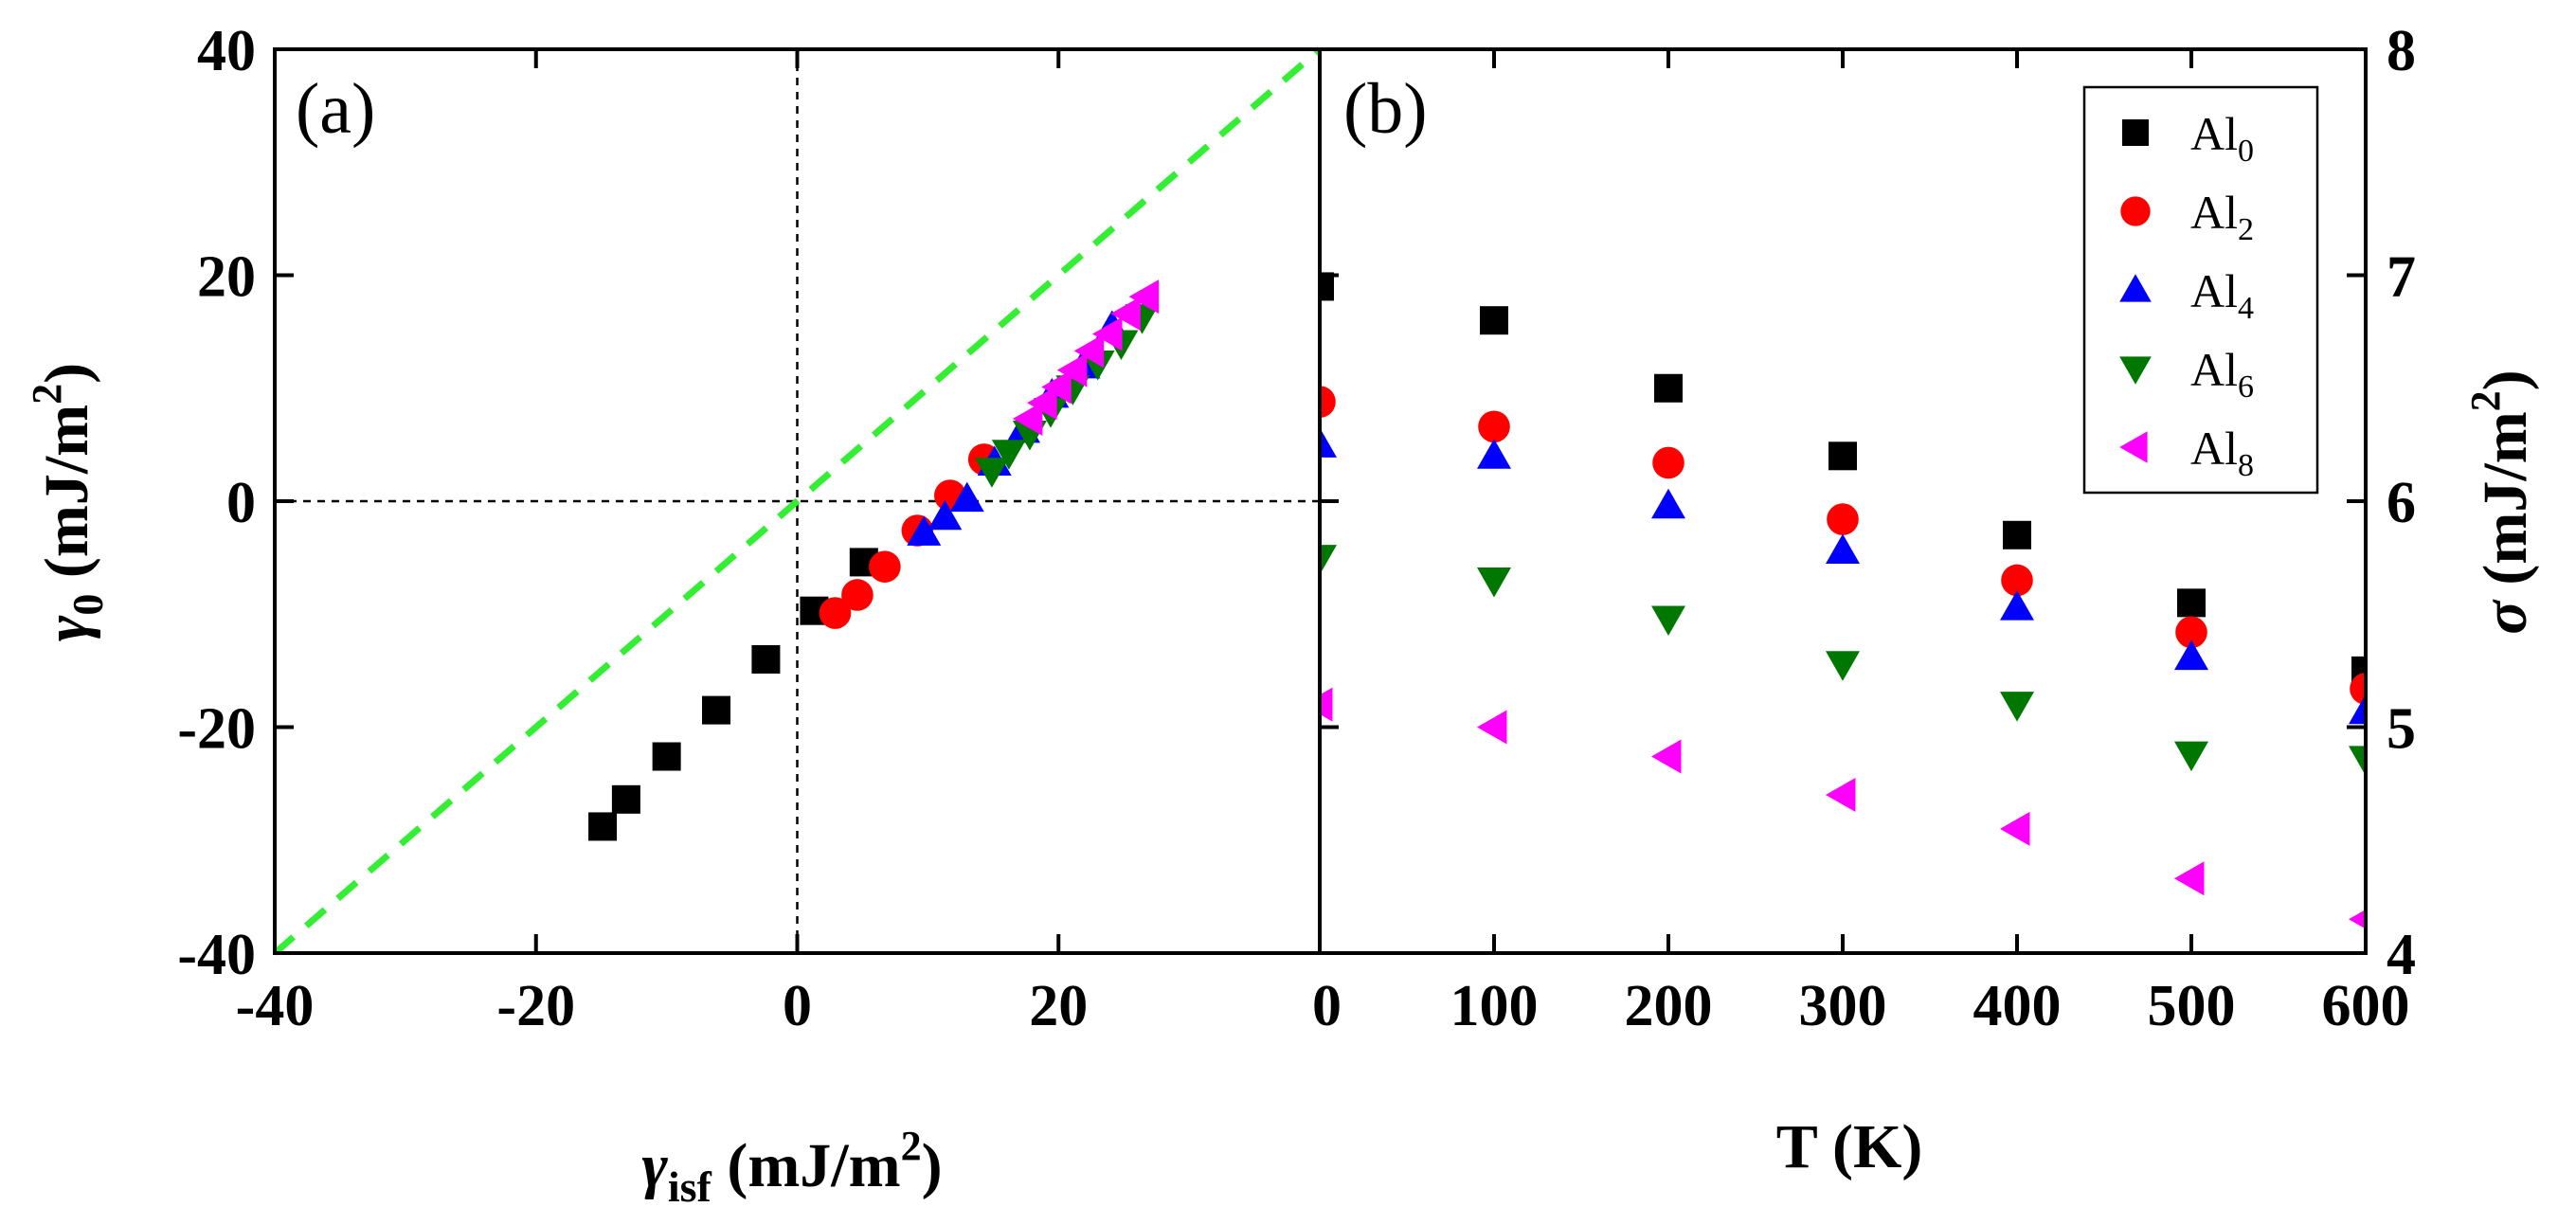 This screenshot has height=1225, width=2576. Describe the element at coordinates (911, 1146) in the screenshot. I see `x-title-superscript: 2` at that location.